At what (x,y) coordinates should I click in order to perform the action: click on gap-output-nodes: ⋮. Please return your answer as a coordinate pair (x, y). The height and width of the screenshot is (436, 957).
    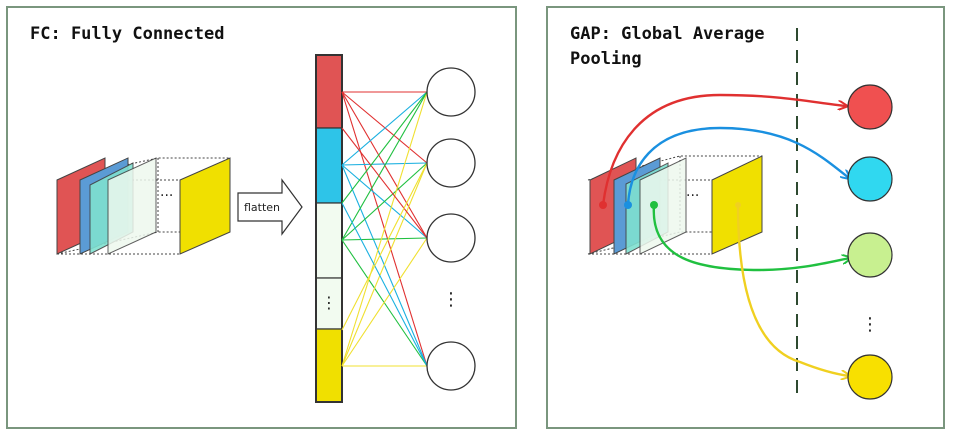
    Looking at the image, I should click on (870, 242).